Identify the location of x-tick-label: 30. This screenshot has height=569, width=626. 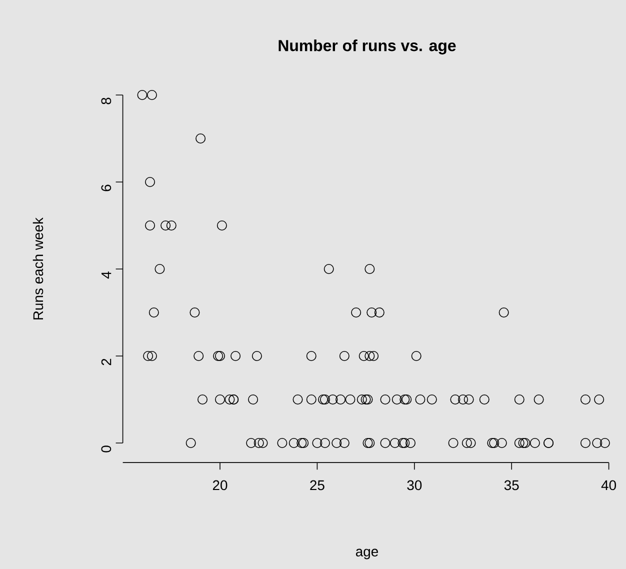
(414, 485).